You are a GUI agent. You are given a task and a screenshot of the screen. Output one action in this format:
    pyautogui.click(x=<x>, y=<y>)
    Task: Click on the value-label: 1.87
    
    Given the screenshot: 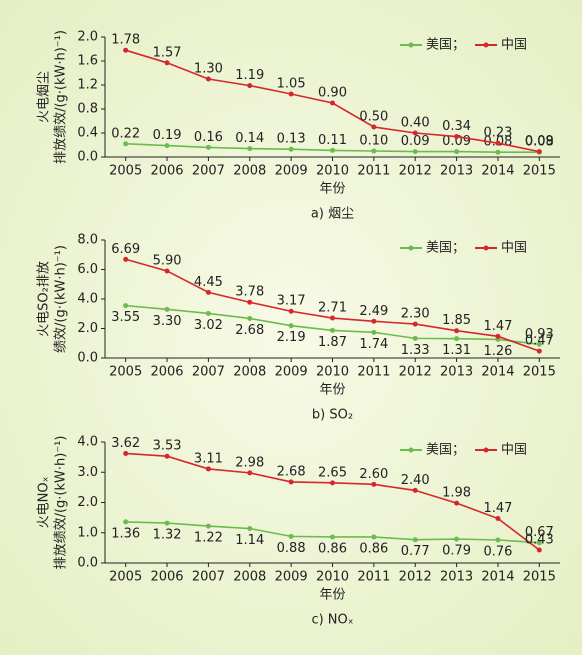 What is the action you would take?
    pyautogui.click(x=332, y=342)
    